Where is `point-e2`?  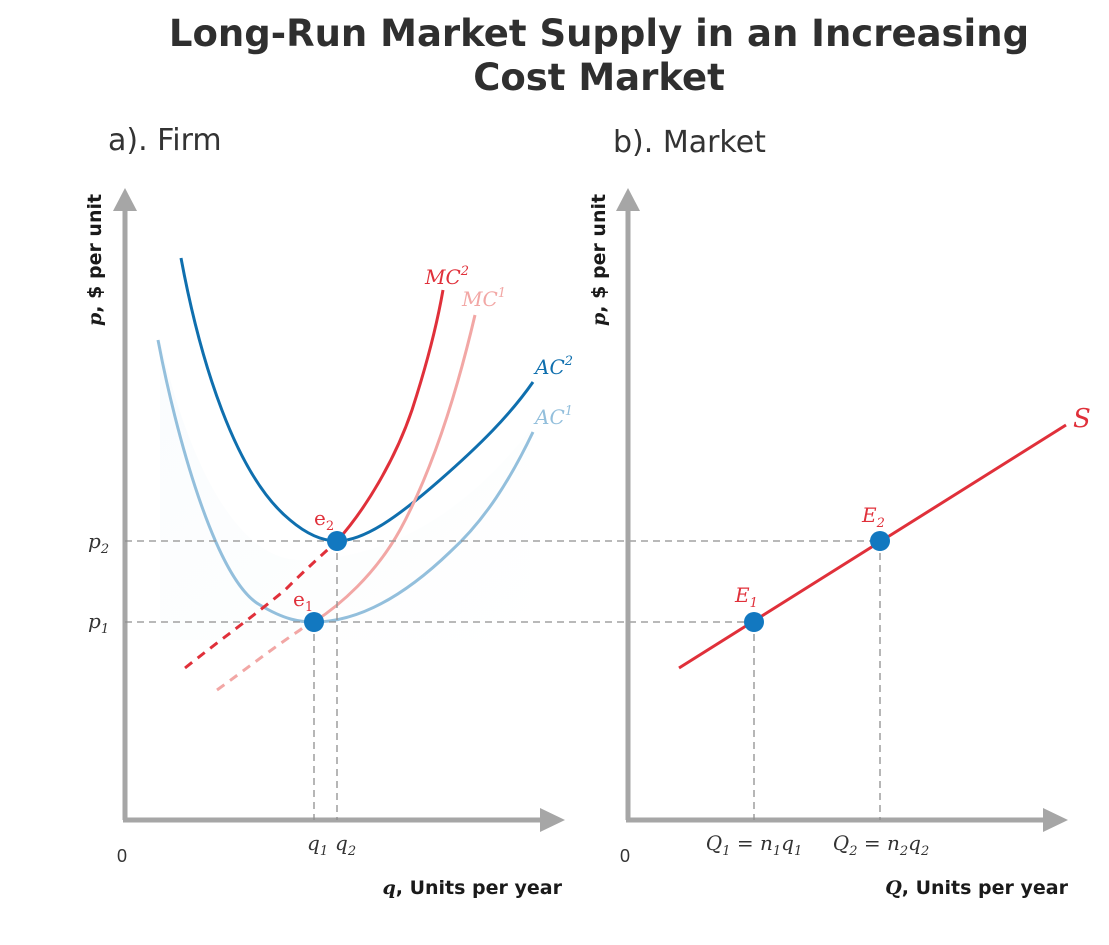 point-e2 is located at coordinates (337, 541).